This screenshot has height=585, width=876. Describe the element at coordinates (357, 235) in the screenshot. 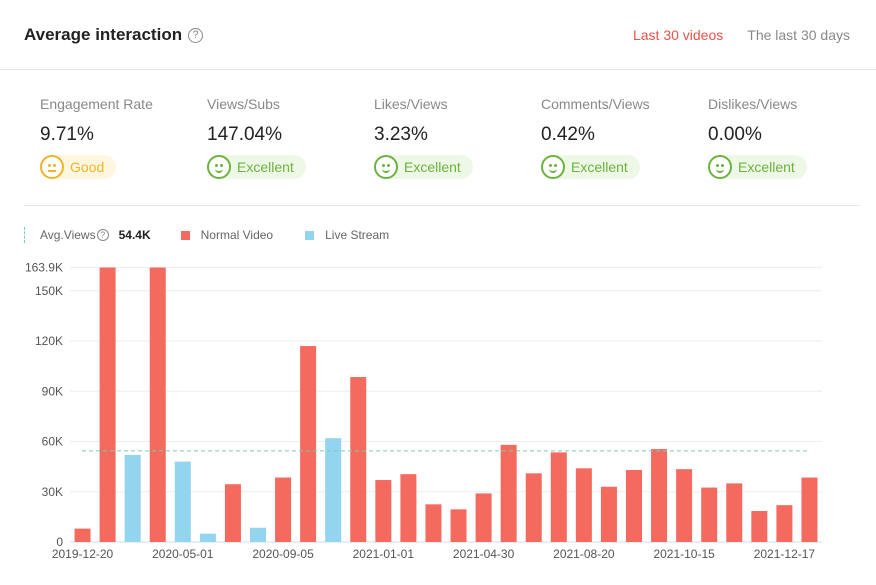

I see `legend-live-stream: Live Stream` at that location.